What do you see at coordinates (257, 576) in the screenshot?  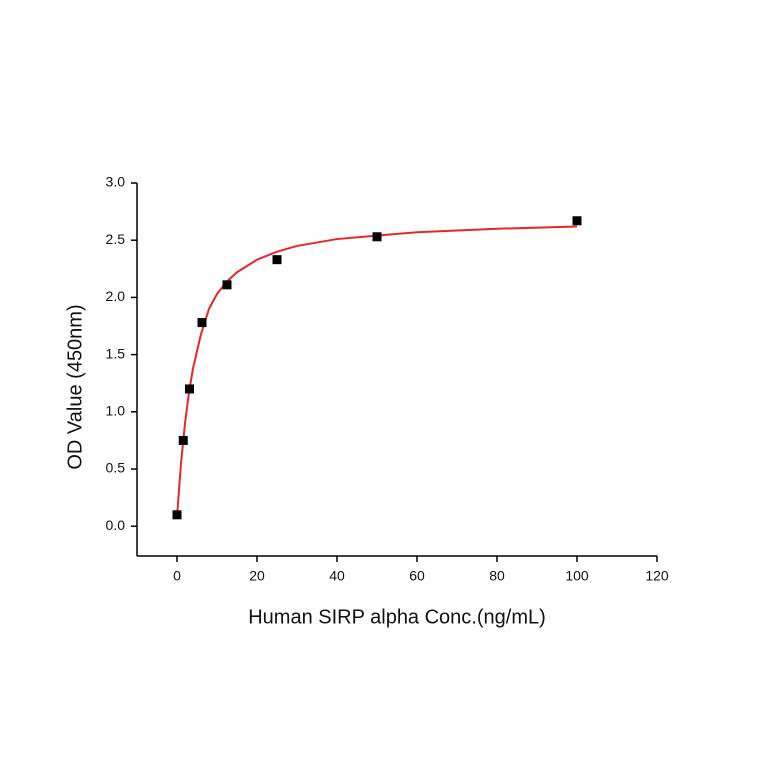 I see `x-tick-label: 20` at bounding box center [257, 576].